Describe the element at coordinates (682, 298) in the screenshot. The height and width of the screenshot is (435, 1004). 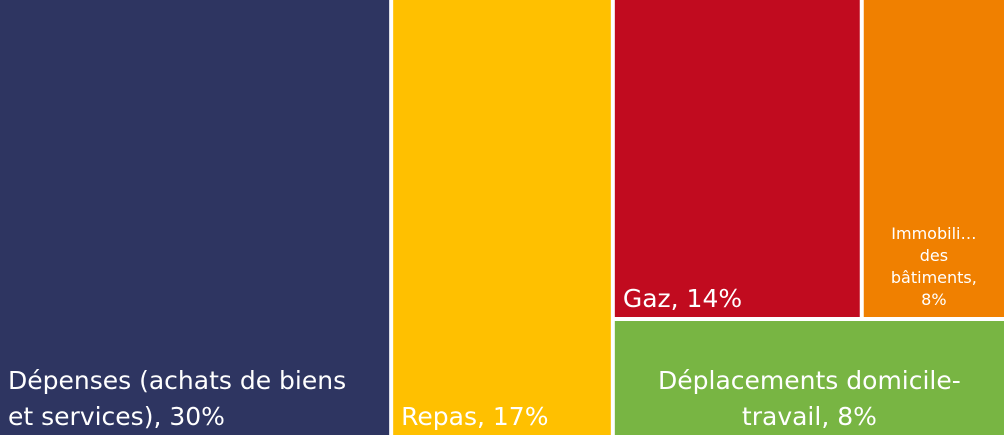
I see `tile-label: Gaz, 14%` at that location.